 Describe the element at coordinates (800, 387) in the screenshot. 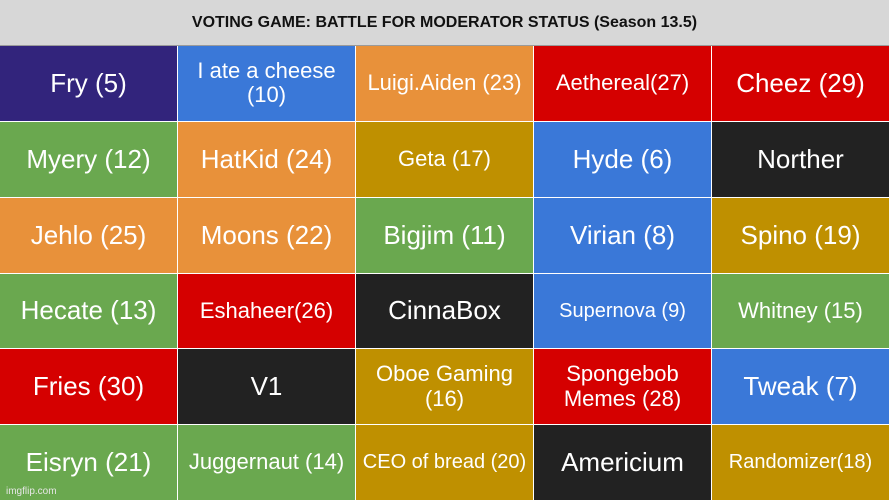

I see `grid-cell-25: Tweak (7)` at that location.